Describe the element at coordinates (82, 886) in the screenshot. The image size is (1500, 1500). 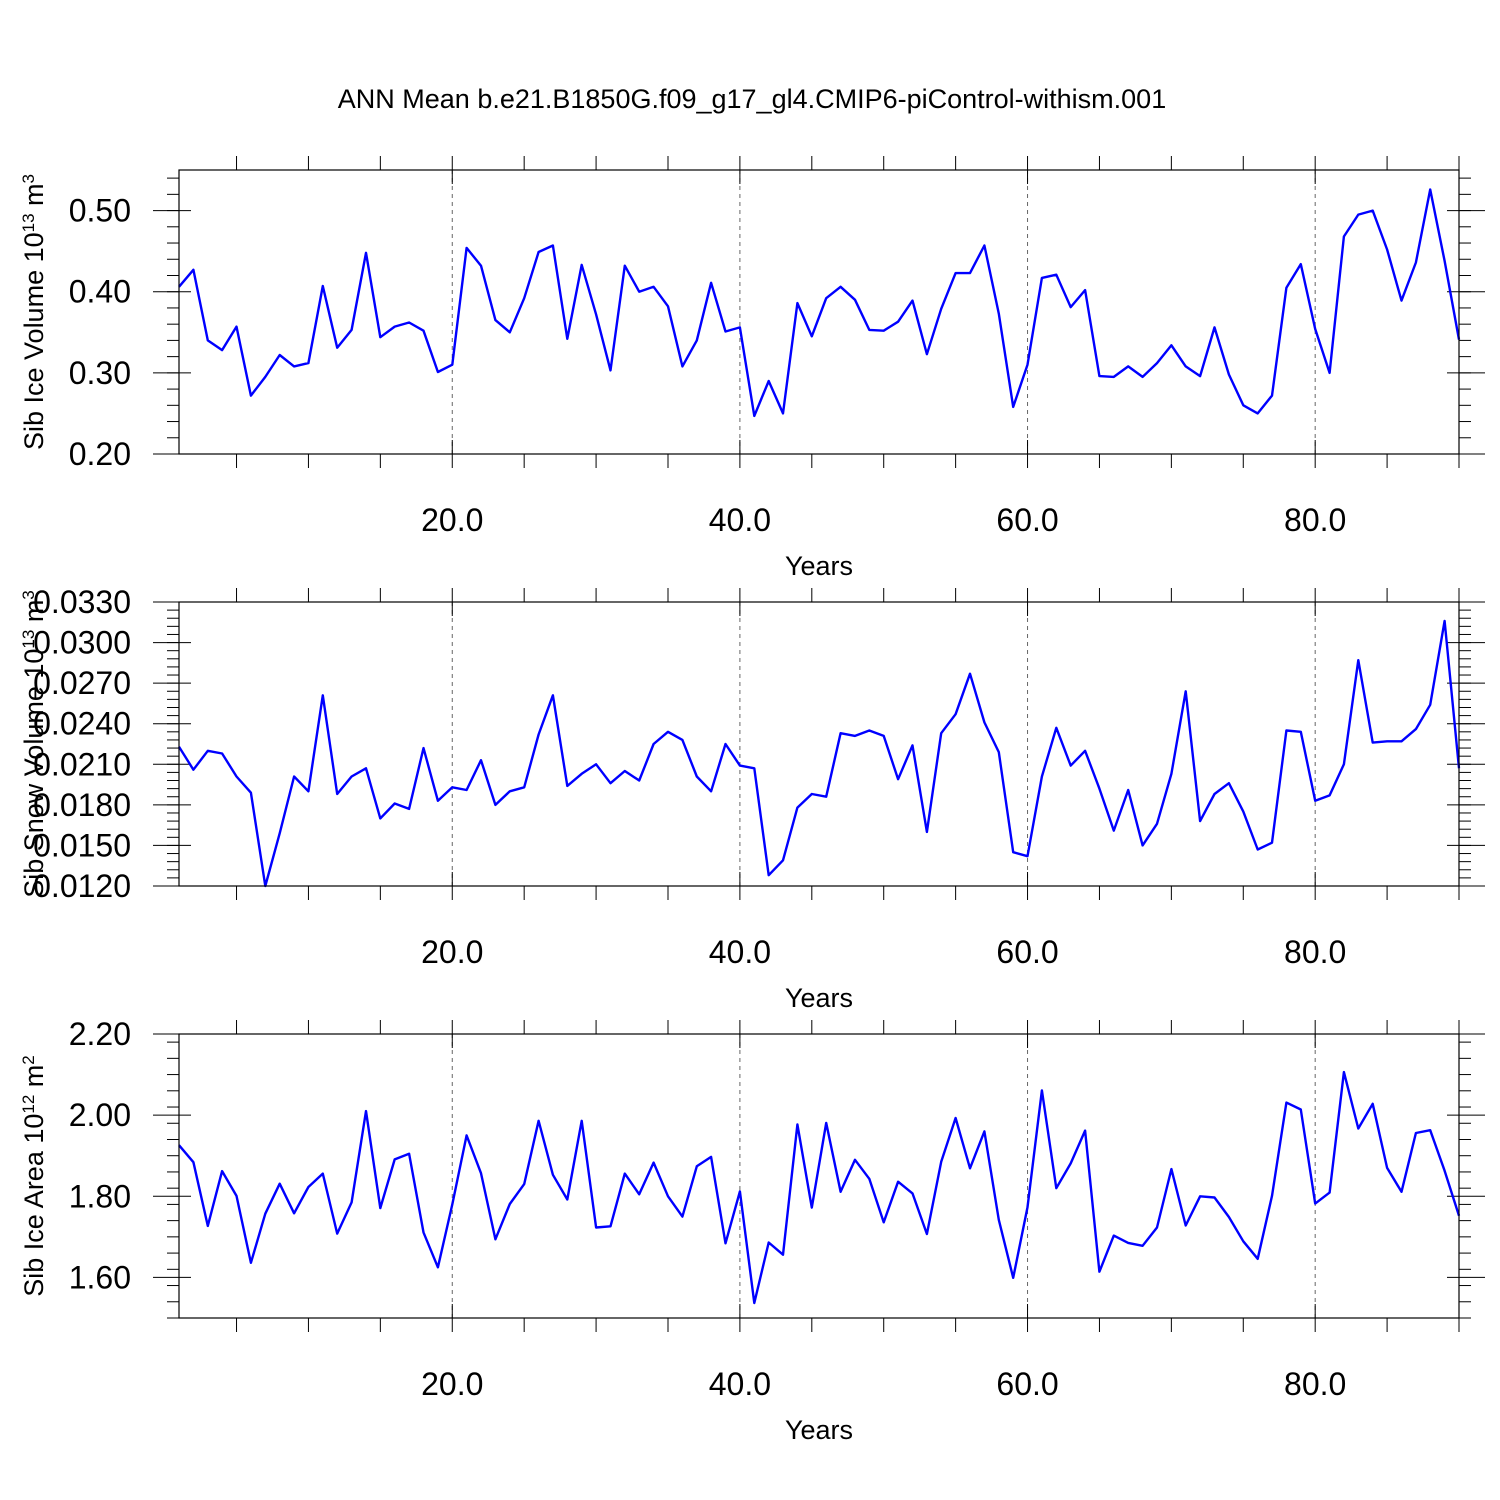
I see `y-tick-label: 0.0120` at that location.